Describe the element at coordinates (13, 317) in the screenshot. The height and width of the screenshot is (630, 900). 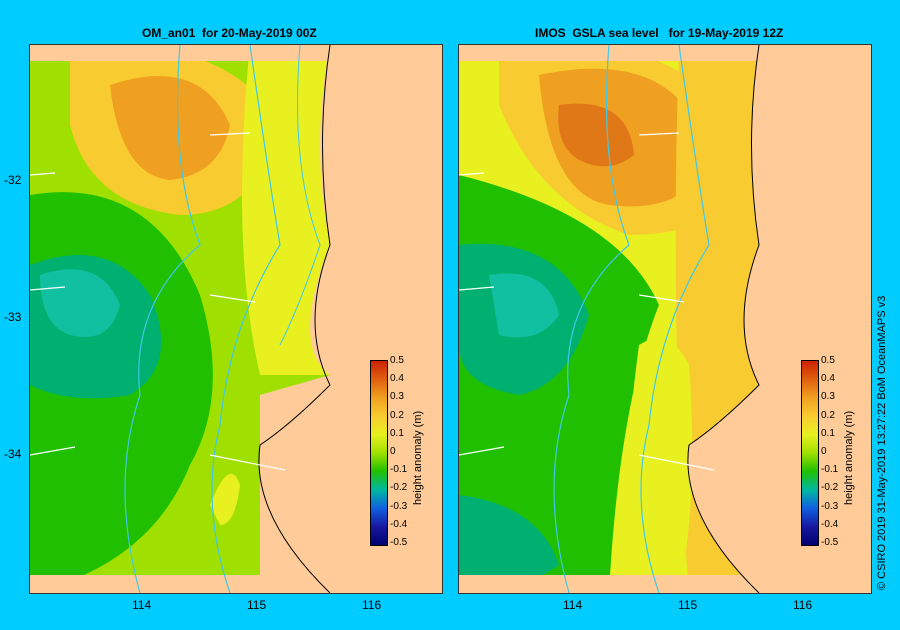
I see `y-tick-33: -33` at that location.